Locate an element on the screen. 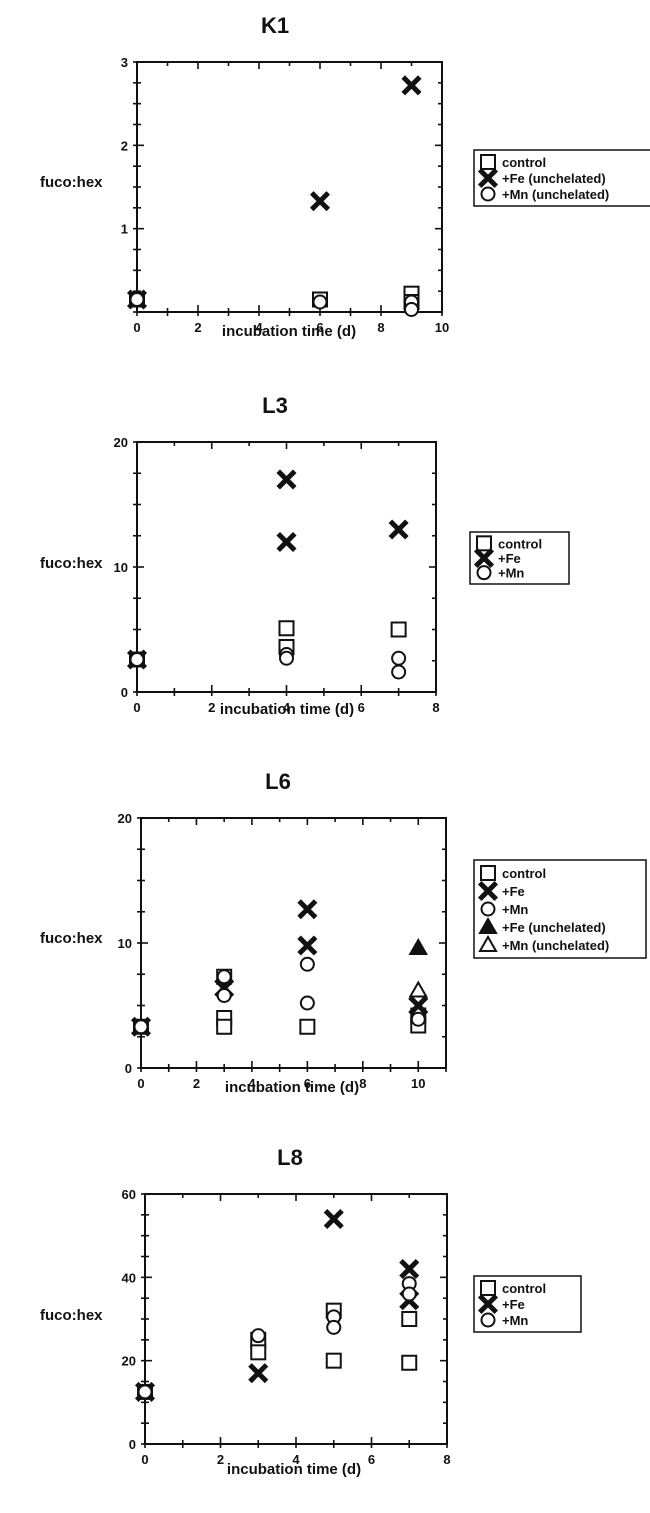  series-square is located at coordinates (268, 644).